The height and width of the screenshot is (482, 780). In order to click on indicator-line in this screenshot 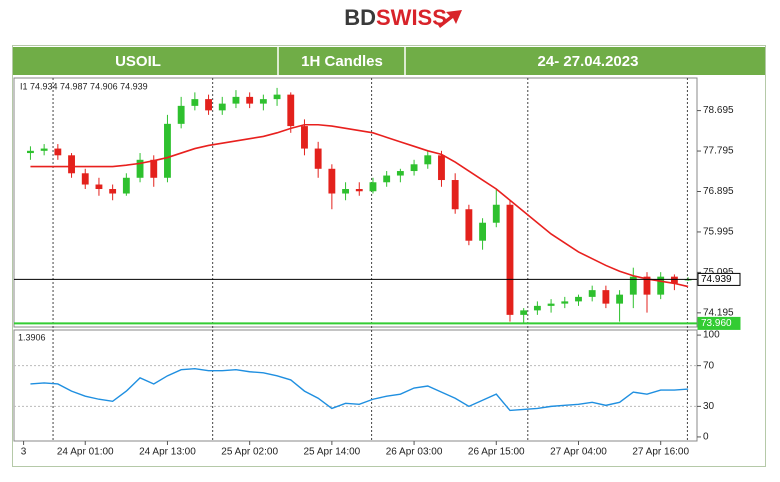, I will do `click(359, 389)`.